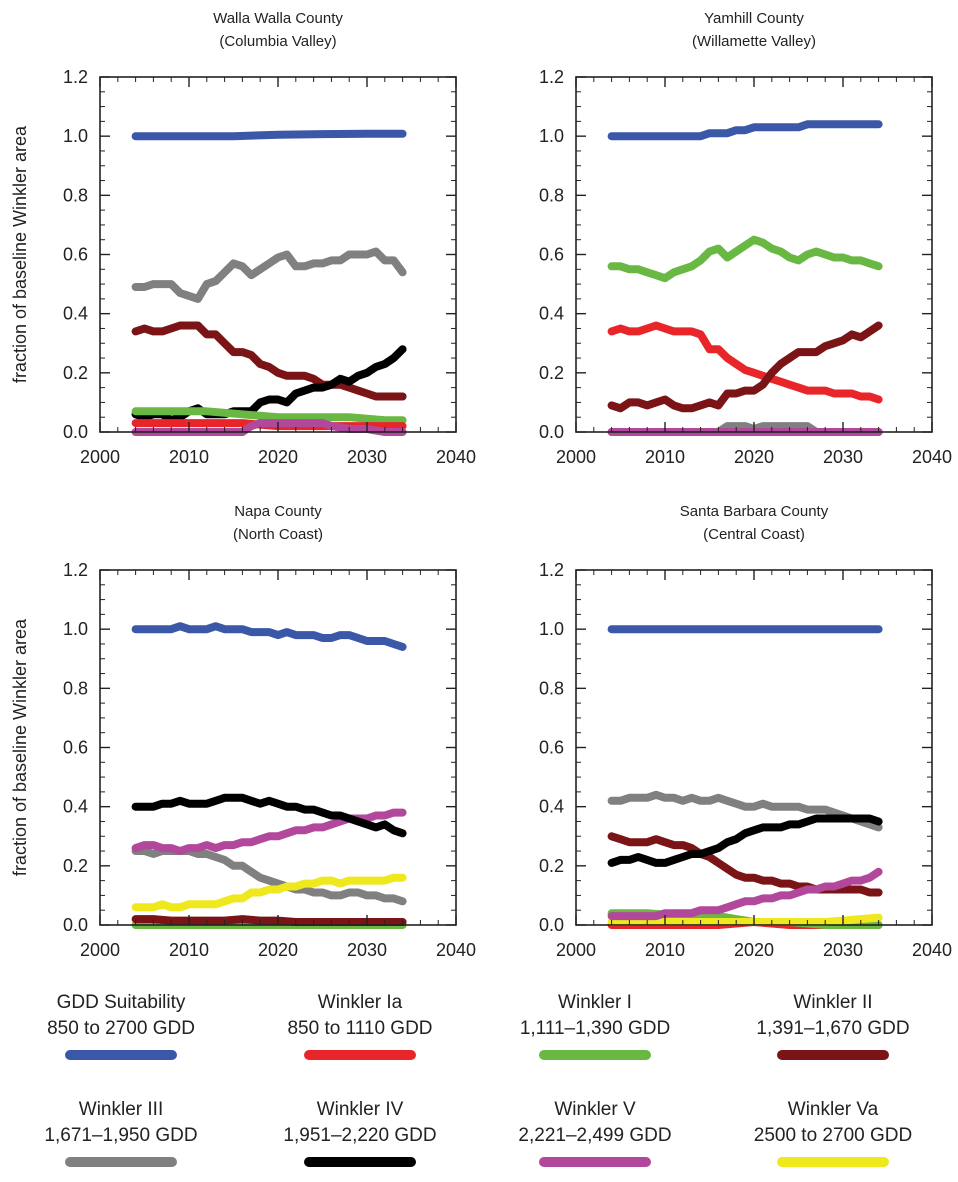 This screenshot has height=1182, width=958. What do you see at coordinates (360, 1028) in the screenshot?
I see `legend-range: 850 to 1110 GDD` at bounding box center [360, 1028].